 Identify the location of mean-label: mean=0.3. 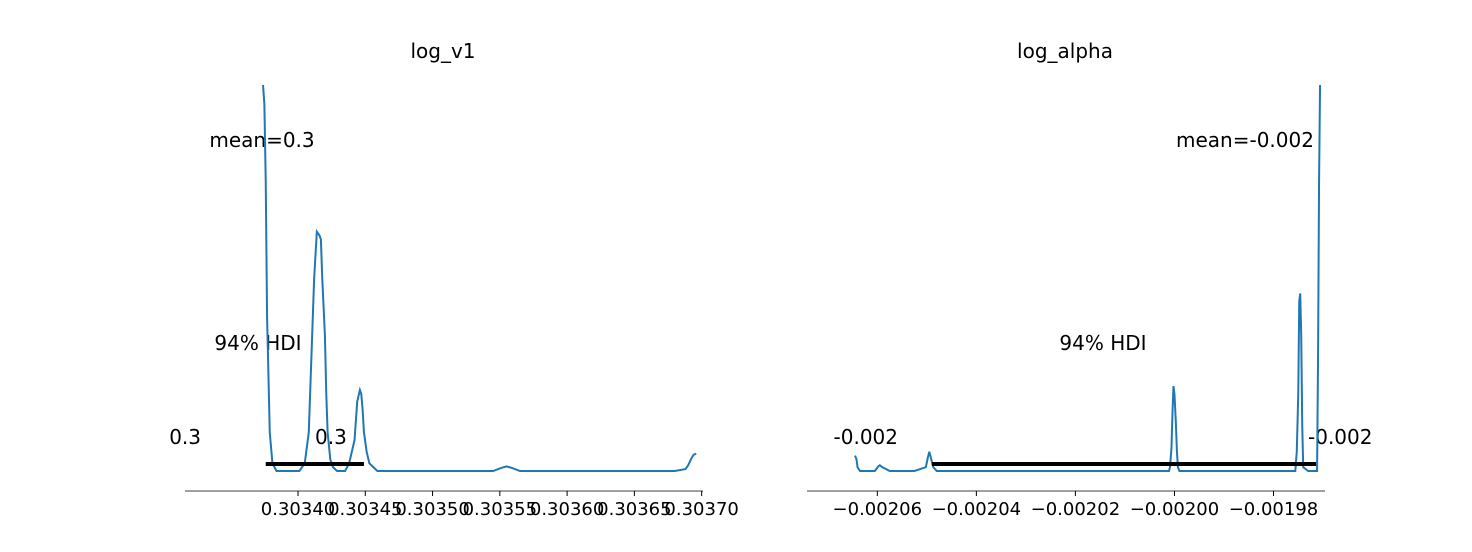
(261, 140).